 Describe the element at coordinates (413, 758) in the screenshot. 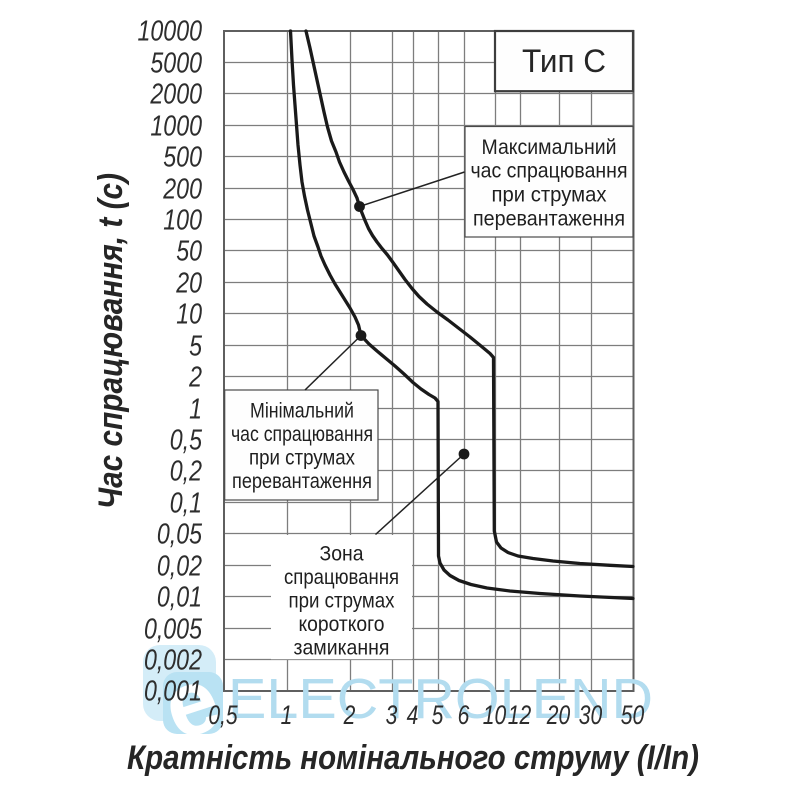

I see `svg-text:Кратність номінального струму: Кратність номінального струму (I/In)` at that location.